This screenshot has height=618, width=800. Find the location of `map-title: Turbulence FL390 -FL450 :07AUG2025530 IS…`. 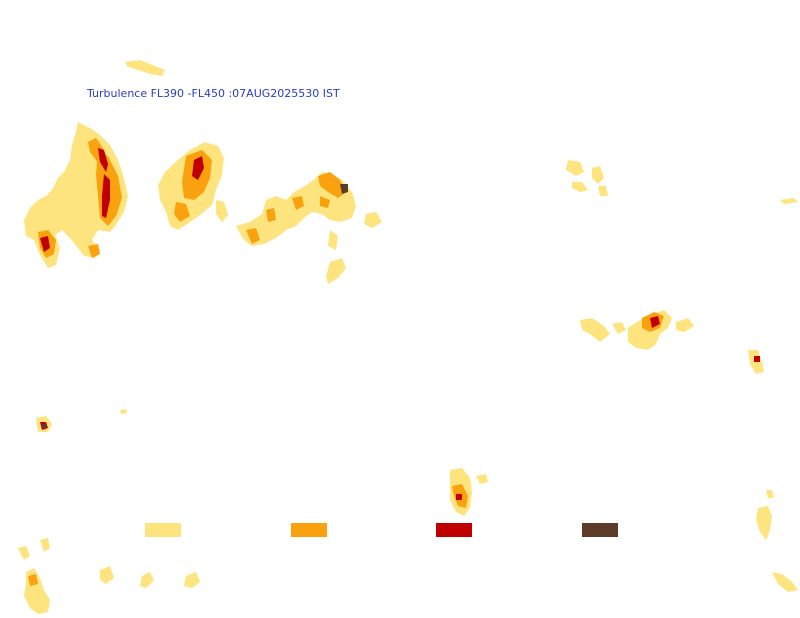

map-title: Turbulence FL390 -FL450 :07AUG2025530 IS… is located at coordinates (213, 93).